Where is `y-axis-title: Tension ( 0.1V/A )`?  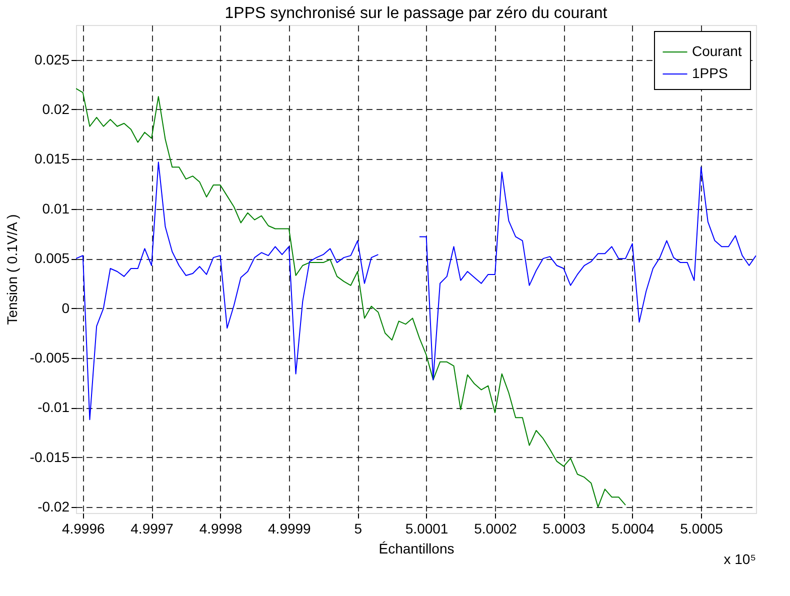 y-axis-title: Tension ( 0.1V/A ) is located at coordinates (12, 269).